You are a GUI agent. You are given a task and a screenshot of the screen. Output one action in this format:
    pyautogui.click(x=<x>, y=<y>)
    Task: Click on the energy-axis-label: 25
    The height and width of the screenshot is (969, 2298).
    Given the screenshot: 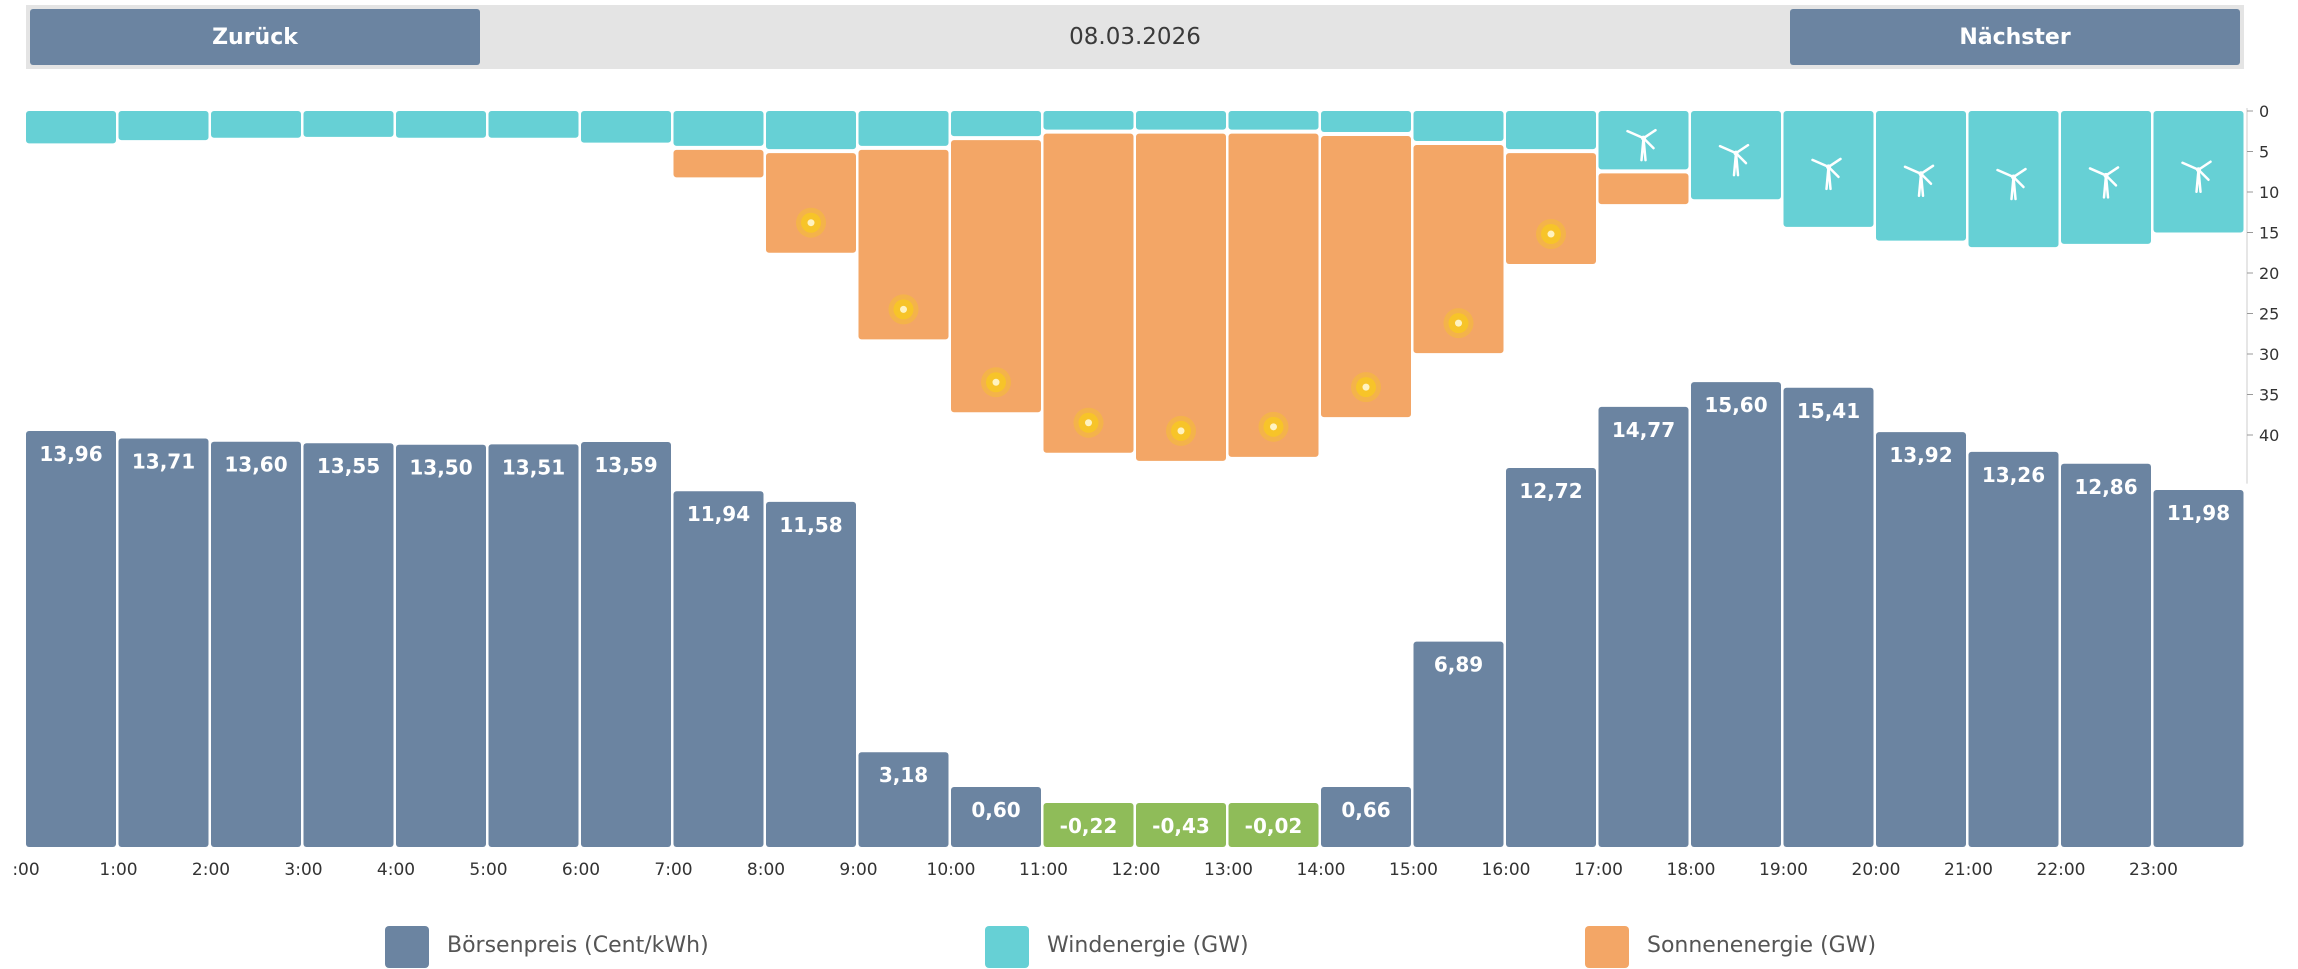 What is the action you would take?
    pyautogui.click(x=2269, y=314)
    